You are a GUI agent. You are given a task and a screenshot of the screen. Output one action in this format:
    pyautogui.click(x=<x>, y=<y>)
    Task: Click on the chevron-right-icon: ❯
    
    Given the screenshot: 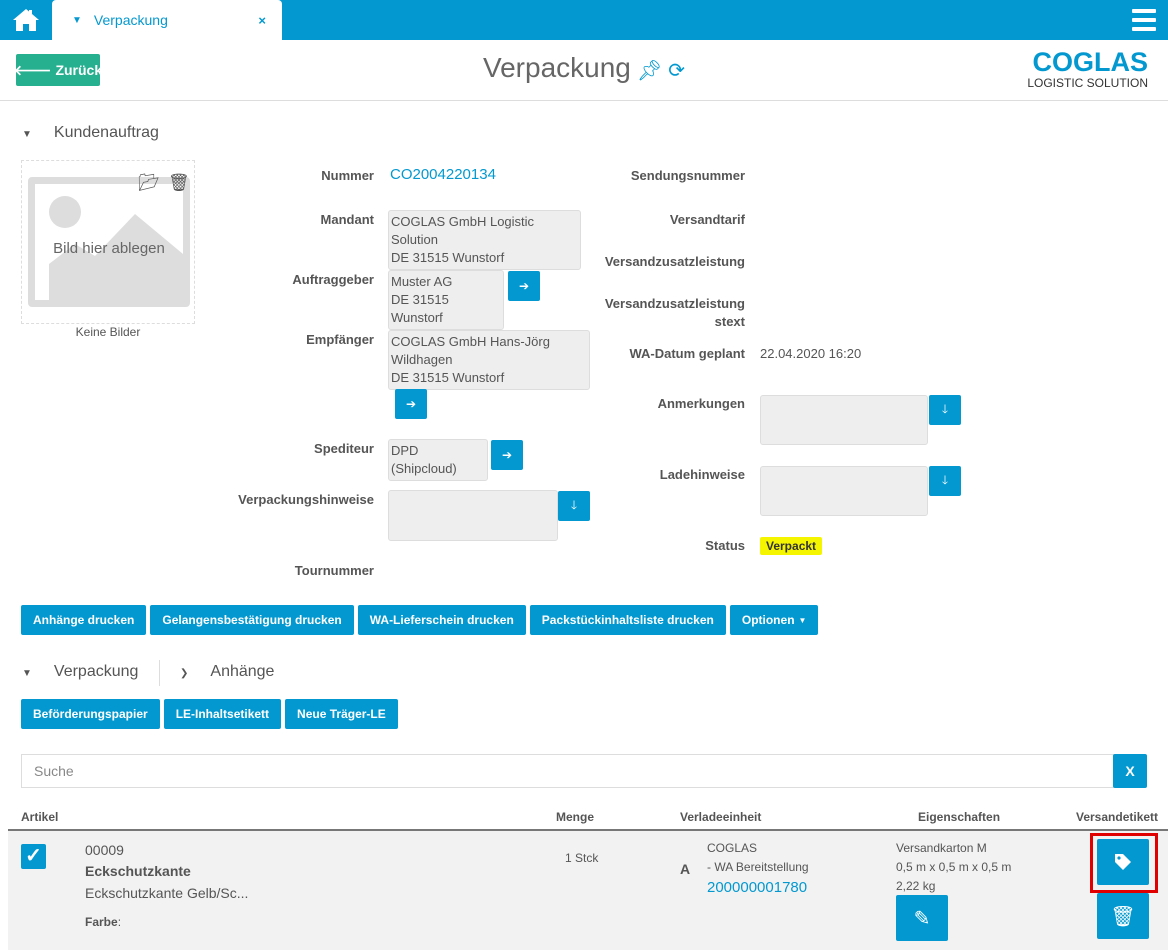 What is the action you would take?
    pyautogui.click(x=184, y=673)
    